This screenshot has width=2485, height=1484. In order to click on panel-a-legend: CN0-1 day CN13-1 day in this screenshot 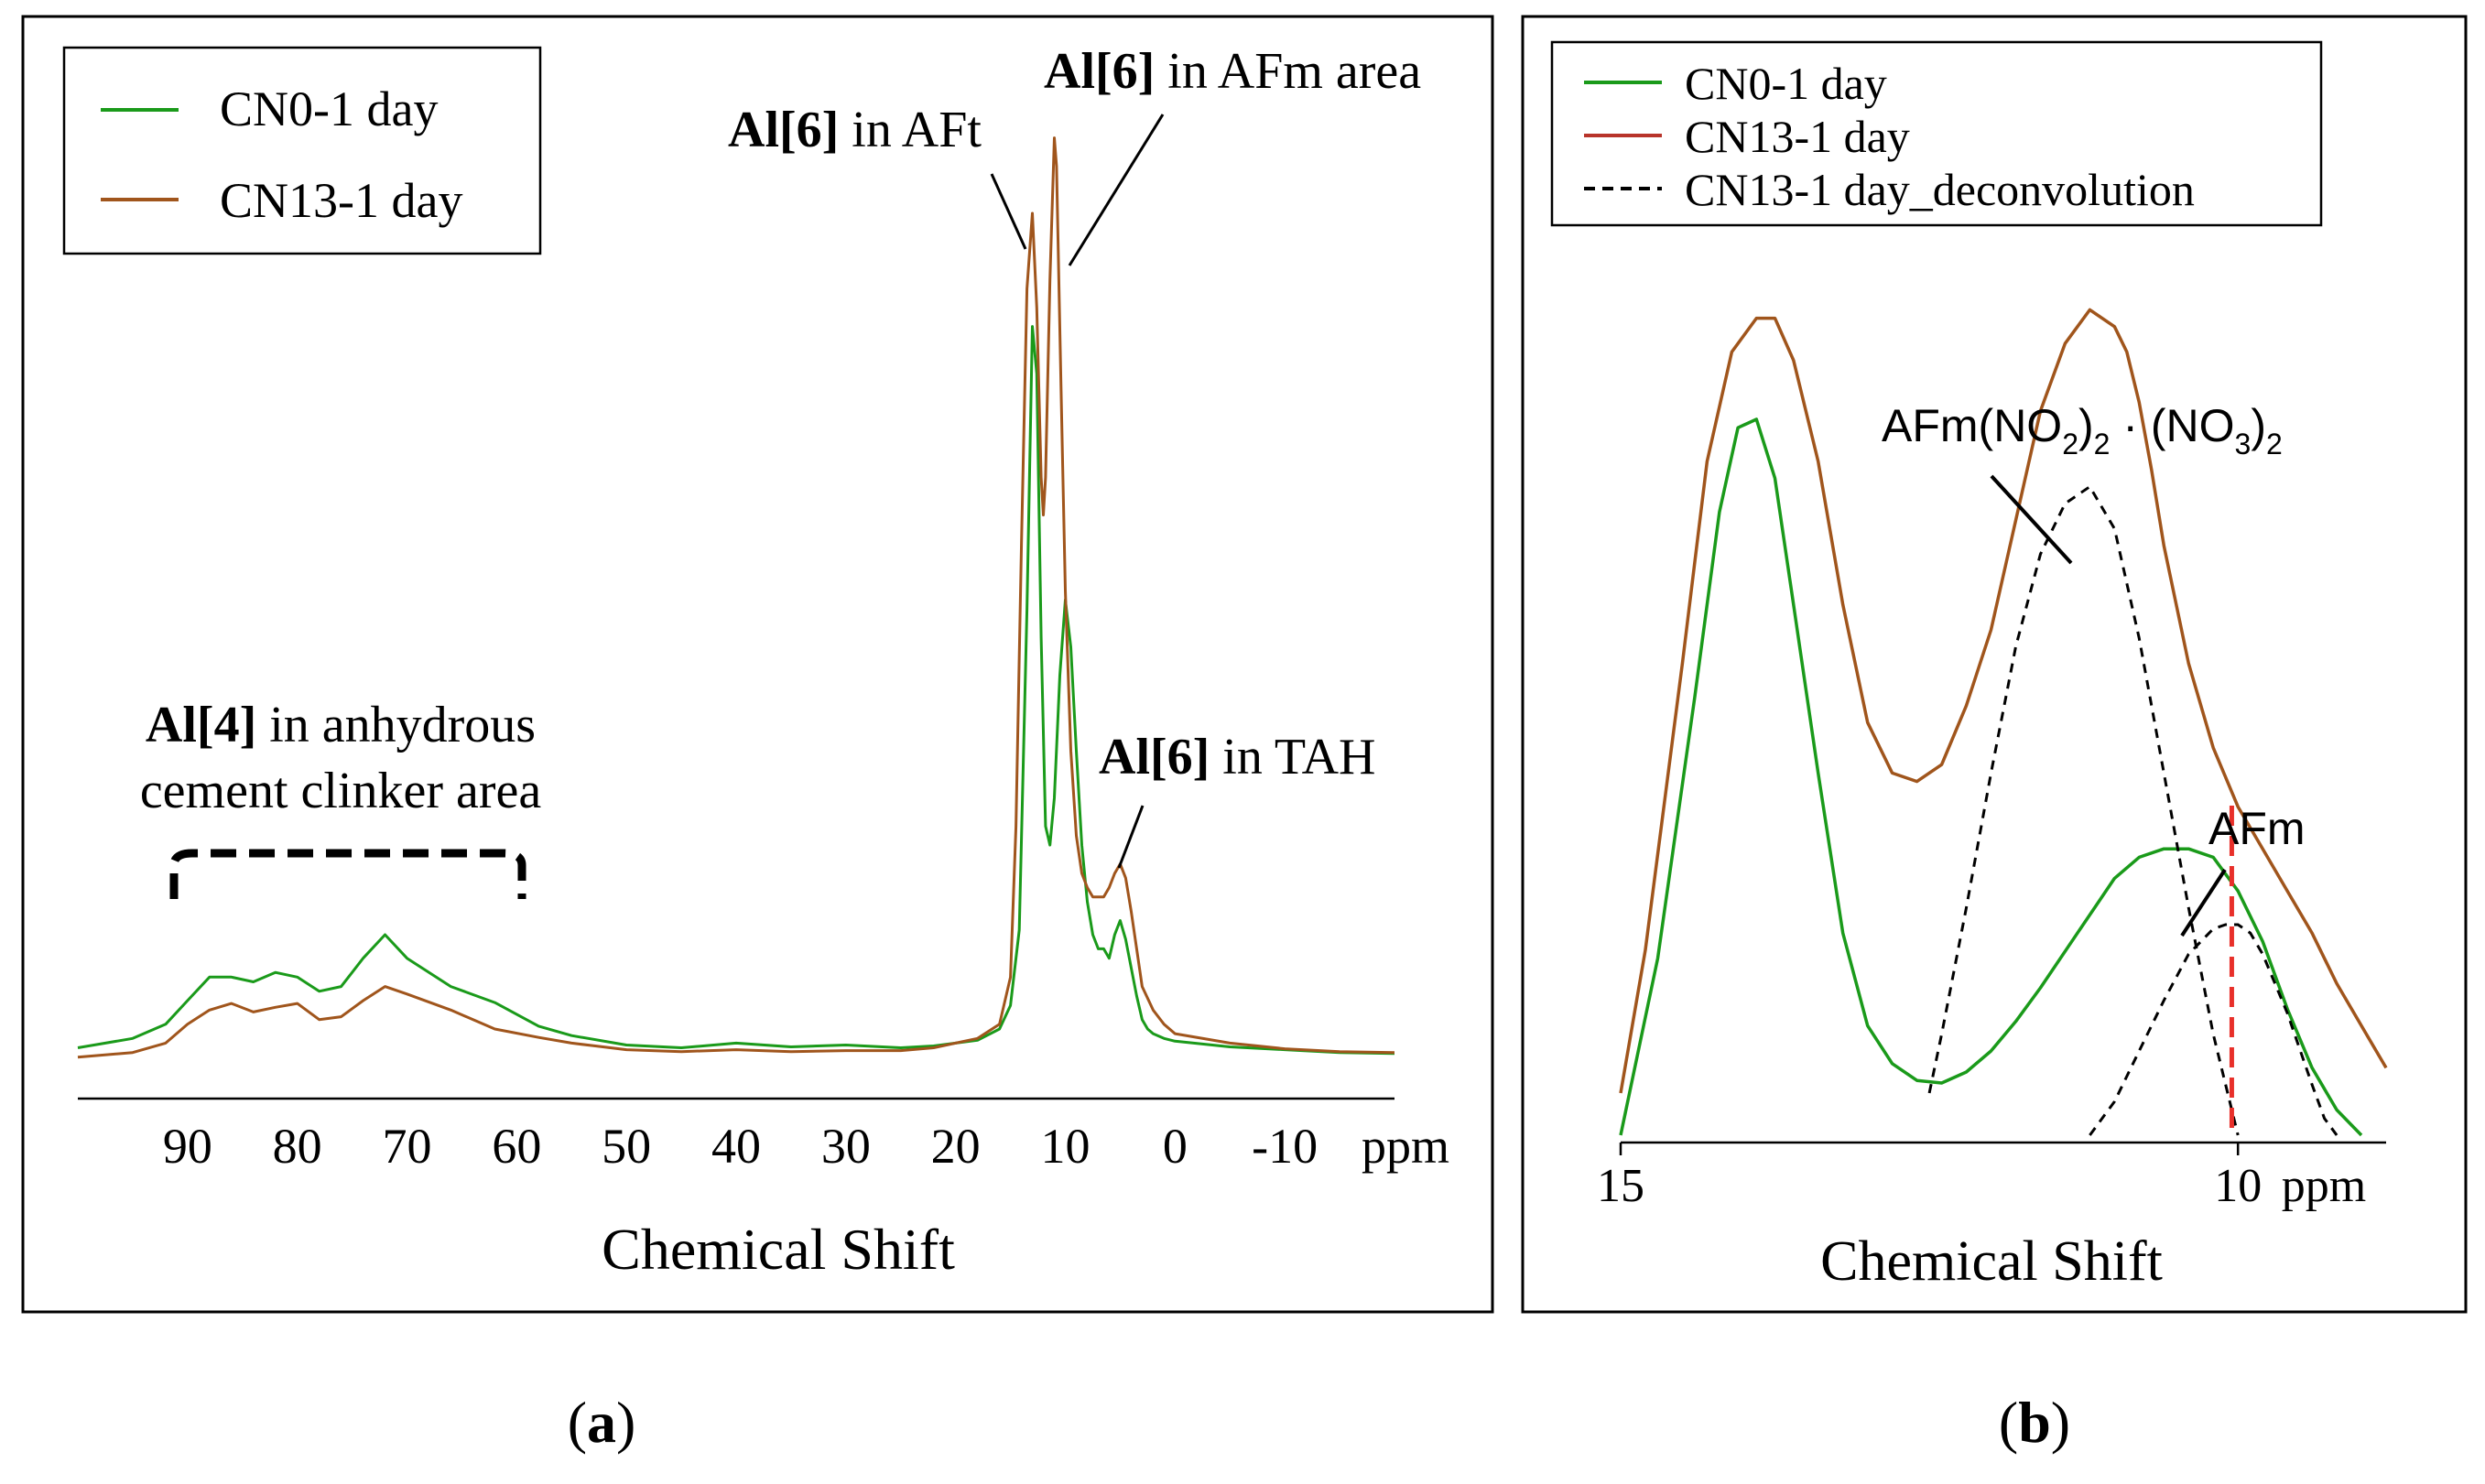, I will do `click(302, 150)`.